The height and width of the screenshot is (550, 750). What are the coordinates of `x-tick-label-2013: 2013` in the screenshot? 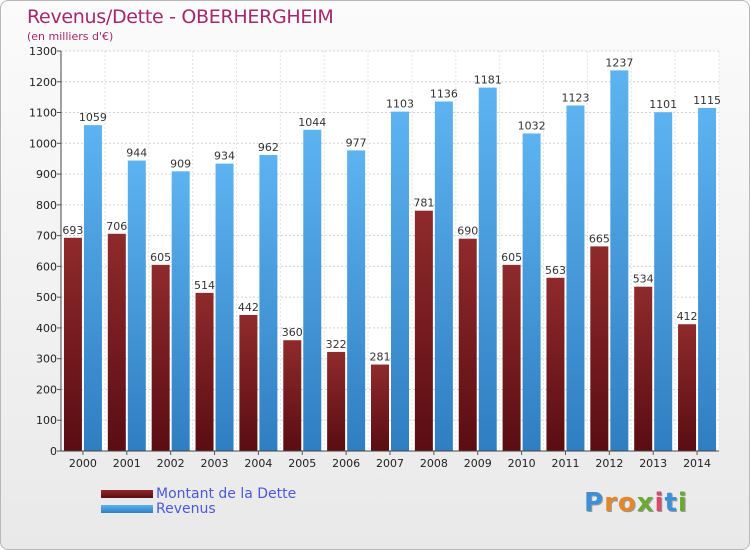 It's located at (653, 463).